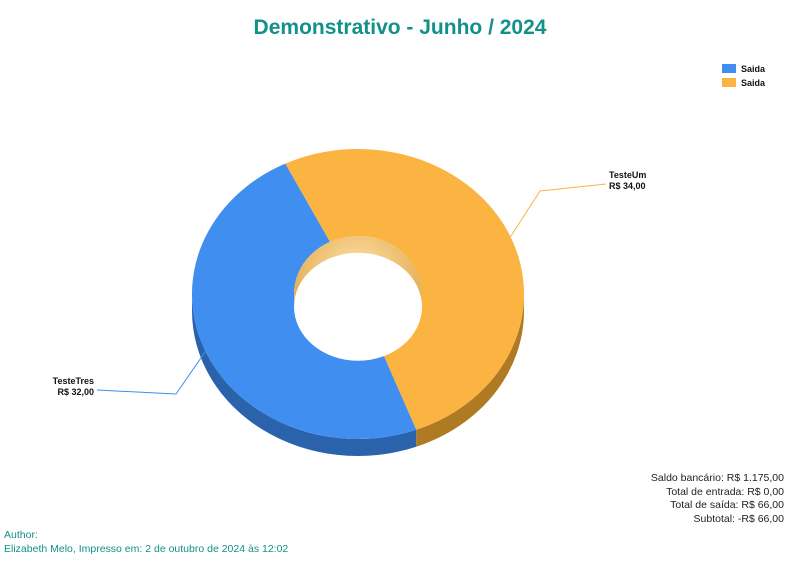  Describe the element at coordinates (558, 210) in the screenshot. I see `leader-line-testeum` at that location.